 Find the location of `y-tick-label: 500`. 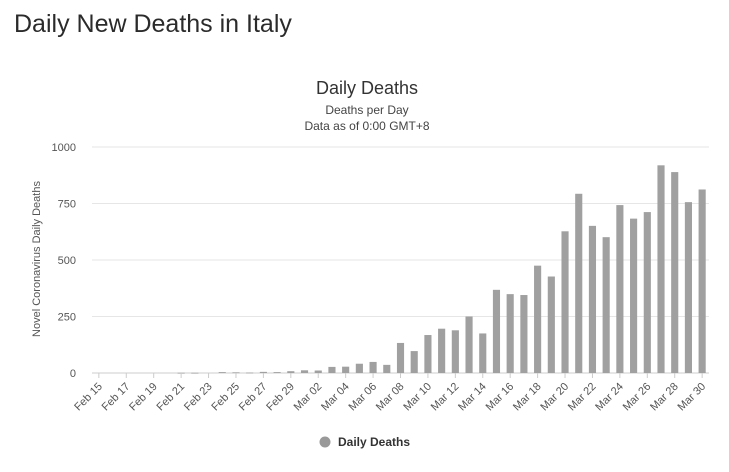

y-tick-label: 500 is located at coordinates (67, 261).